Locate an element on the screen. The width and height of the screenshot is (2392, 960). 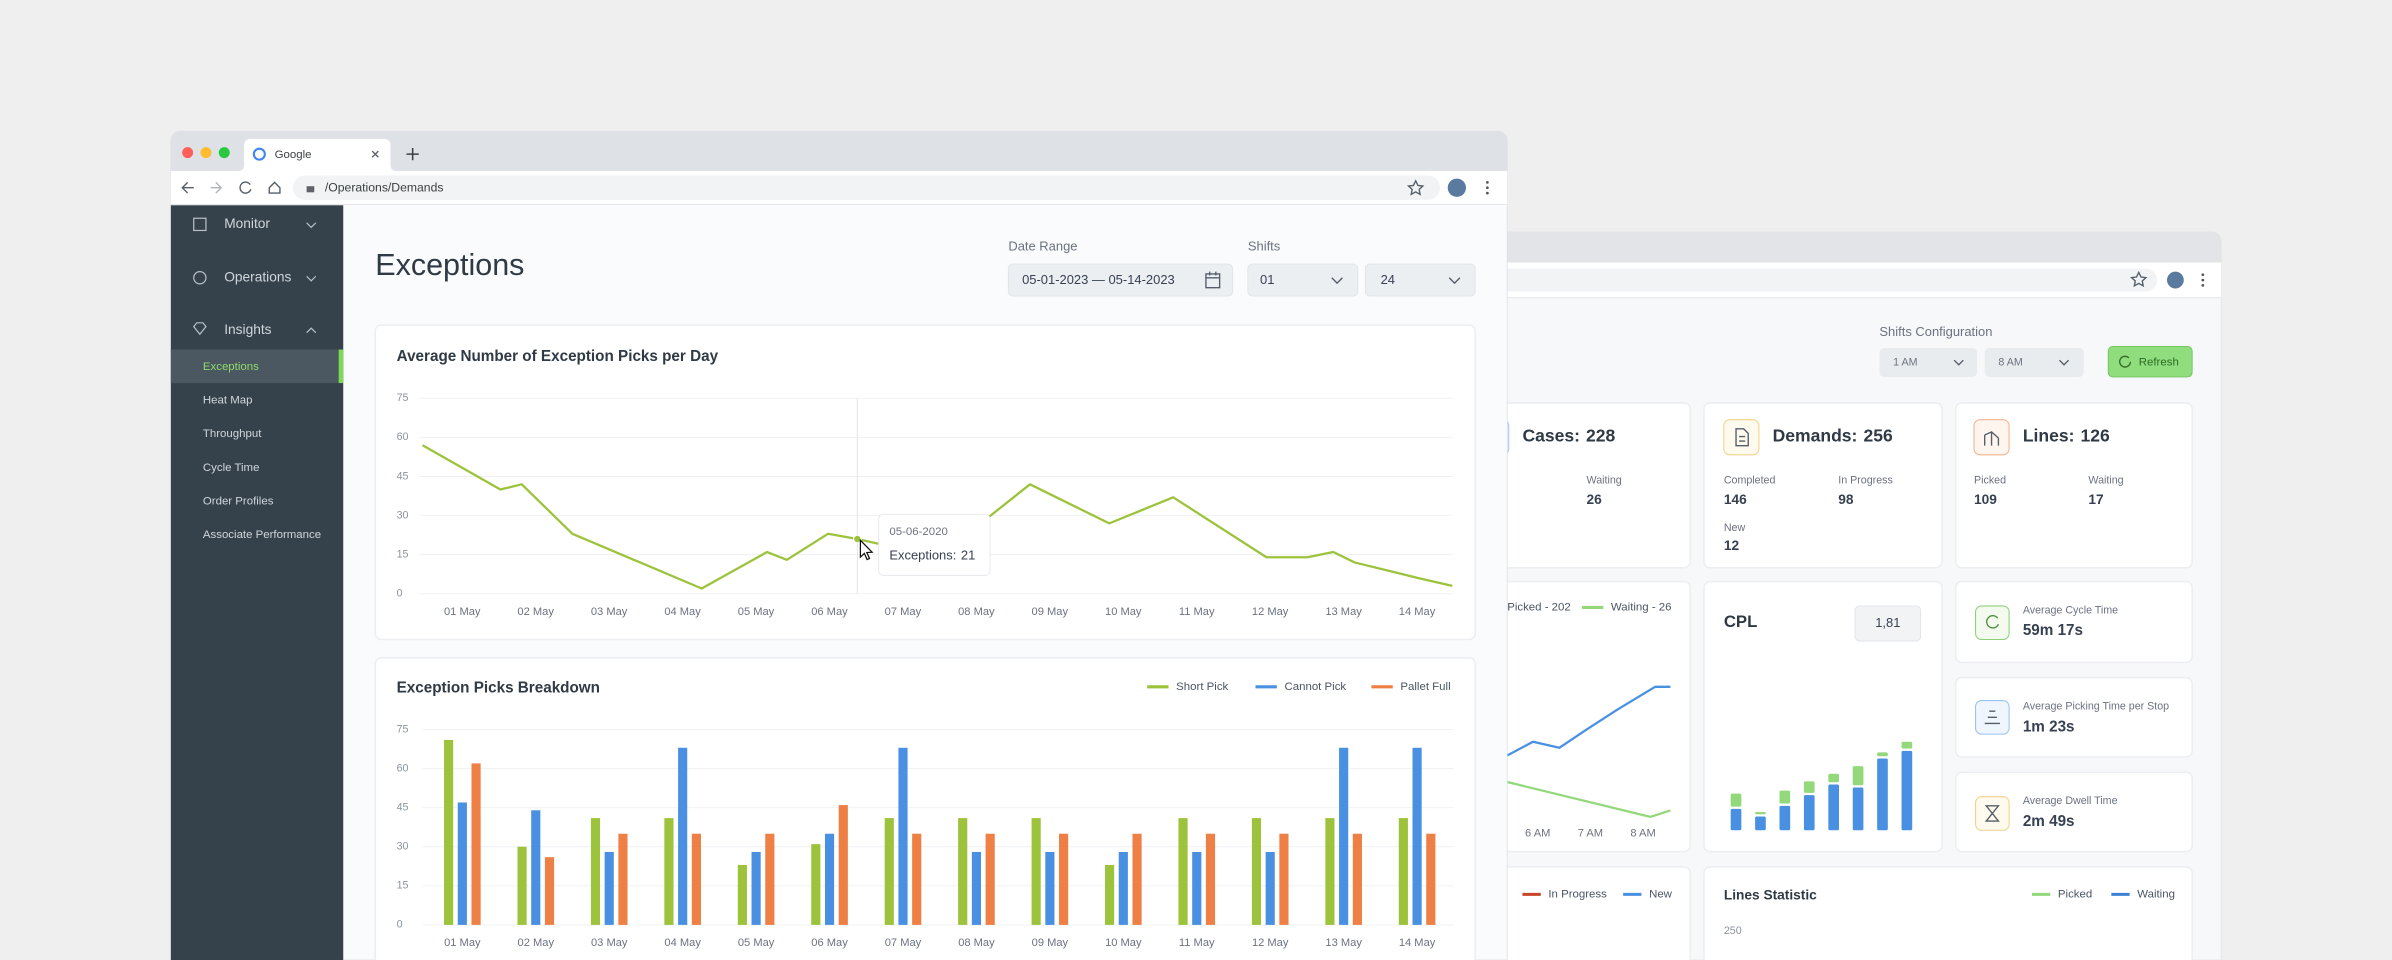
chevron is located at coordinates (1958, 362).